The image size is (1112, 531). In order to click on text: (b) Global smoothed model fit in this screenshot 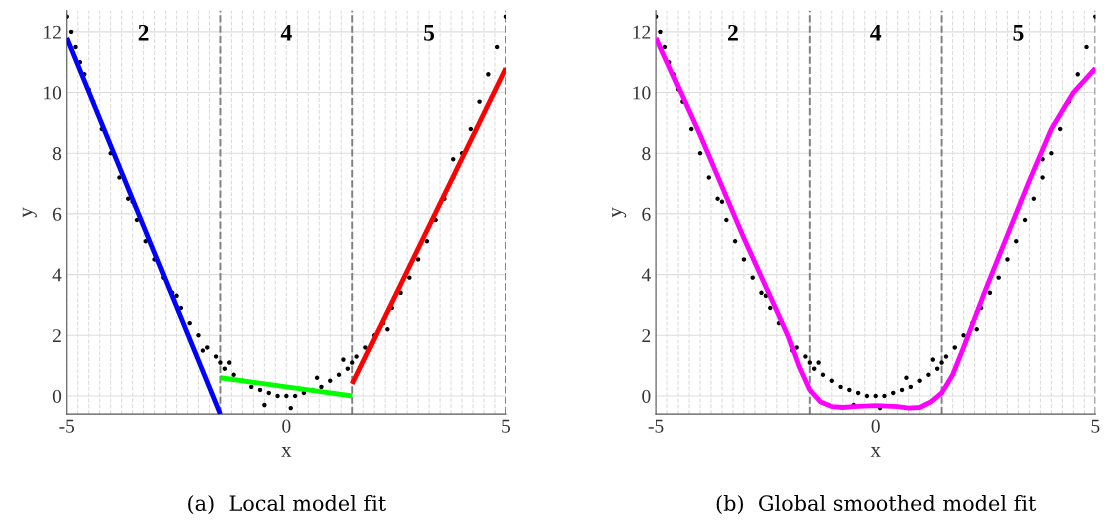, I will do `click(876, 504)`.